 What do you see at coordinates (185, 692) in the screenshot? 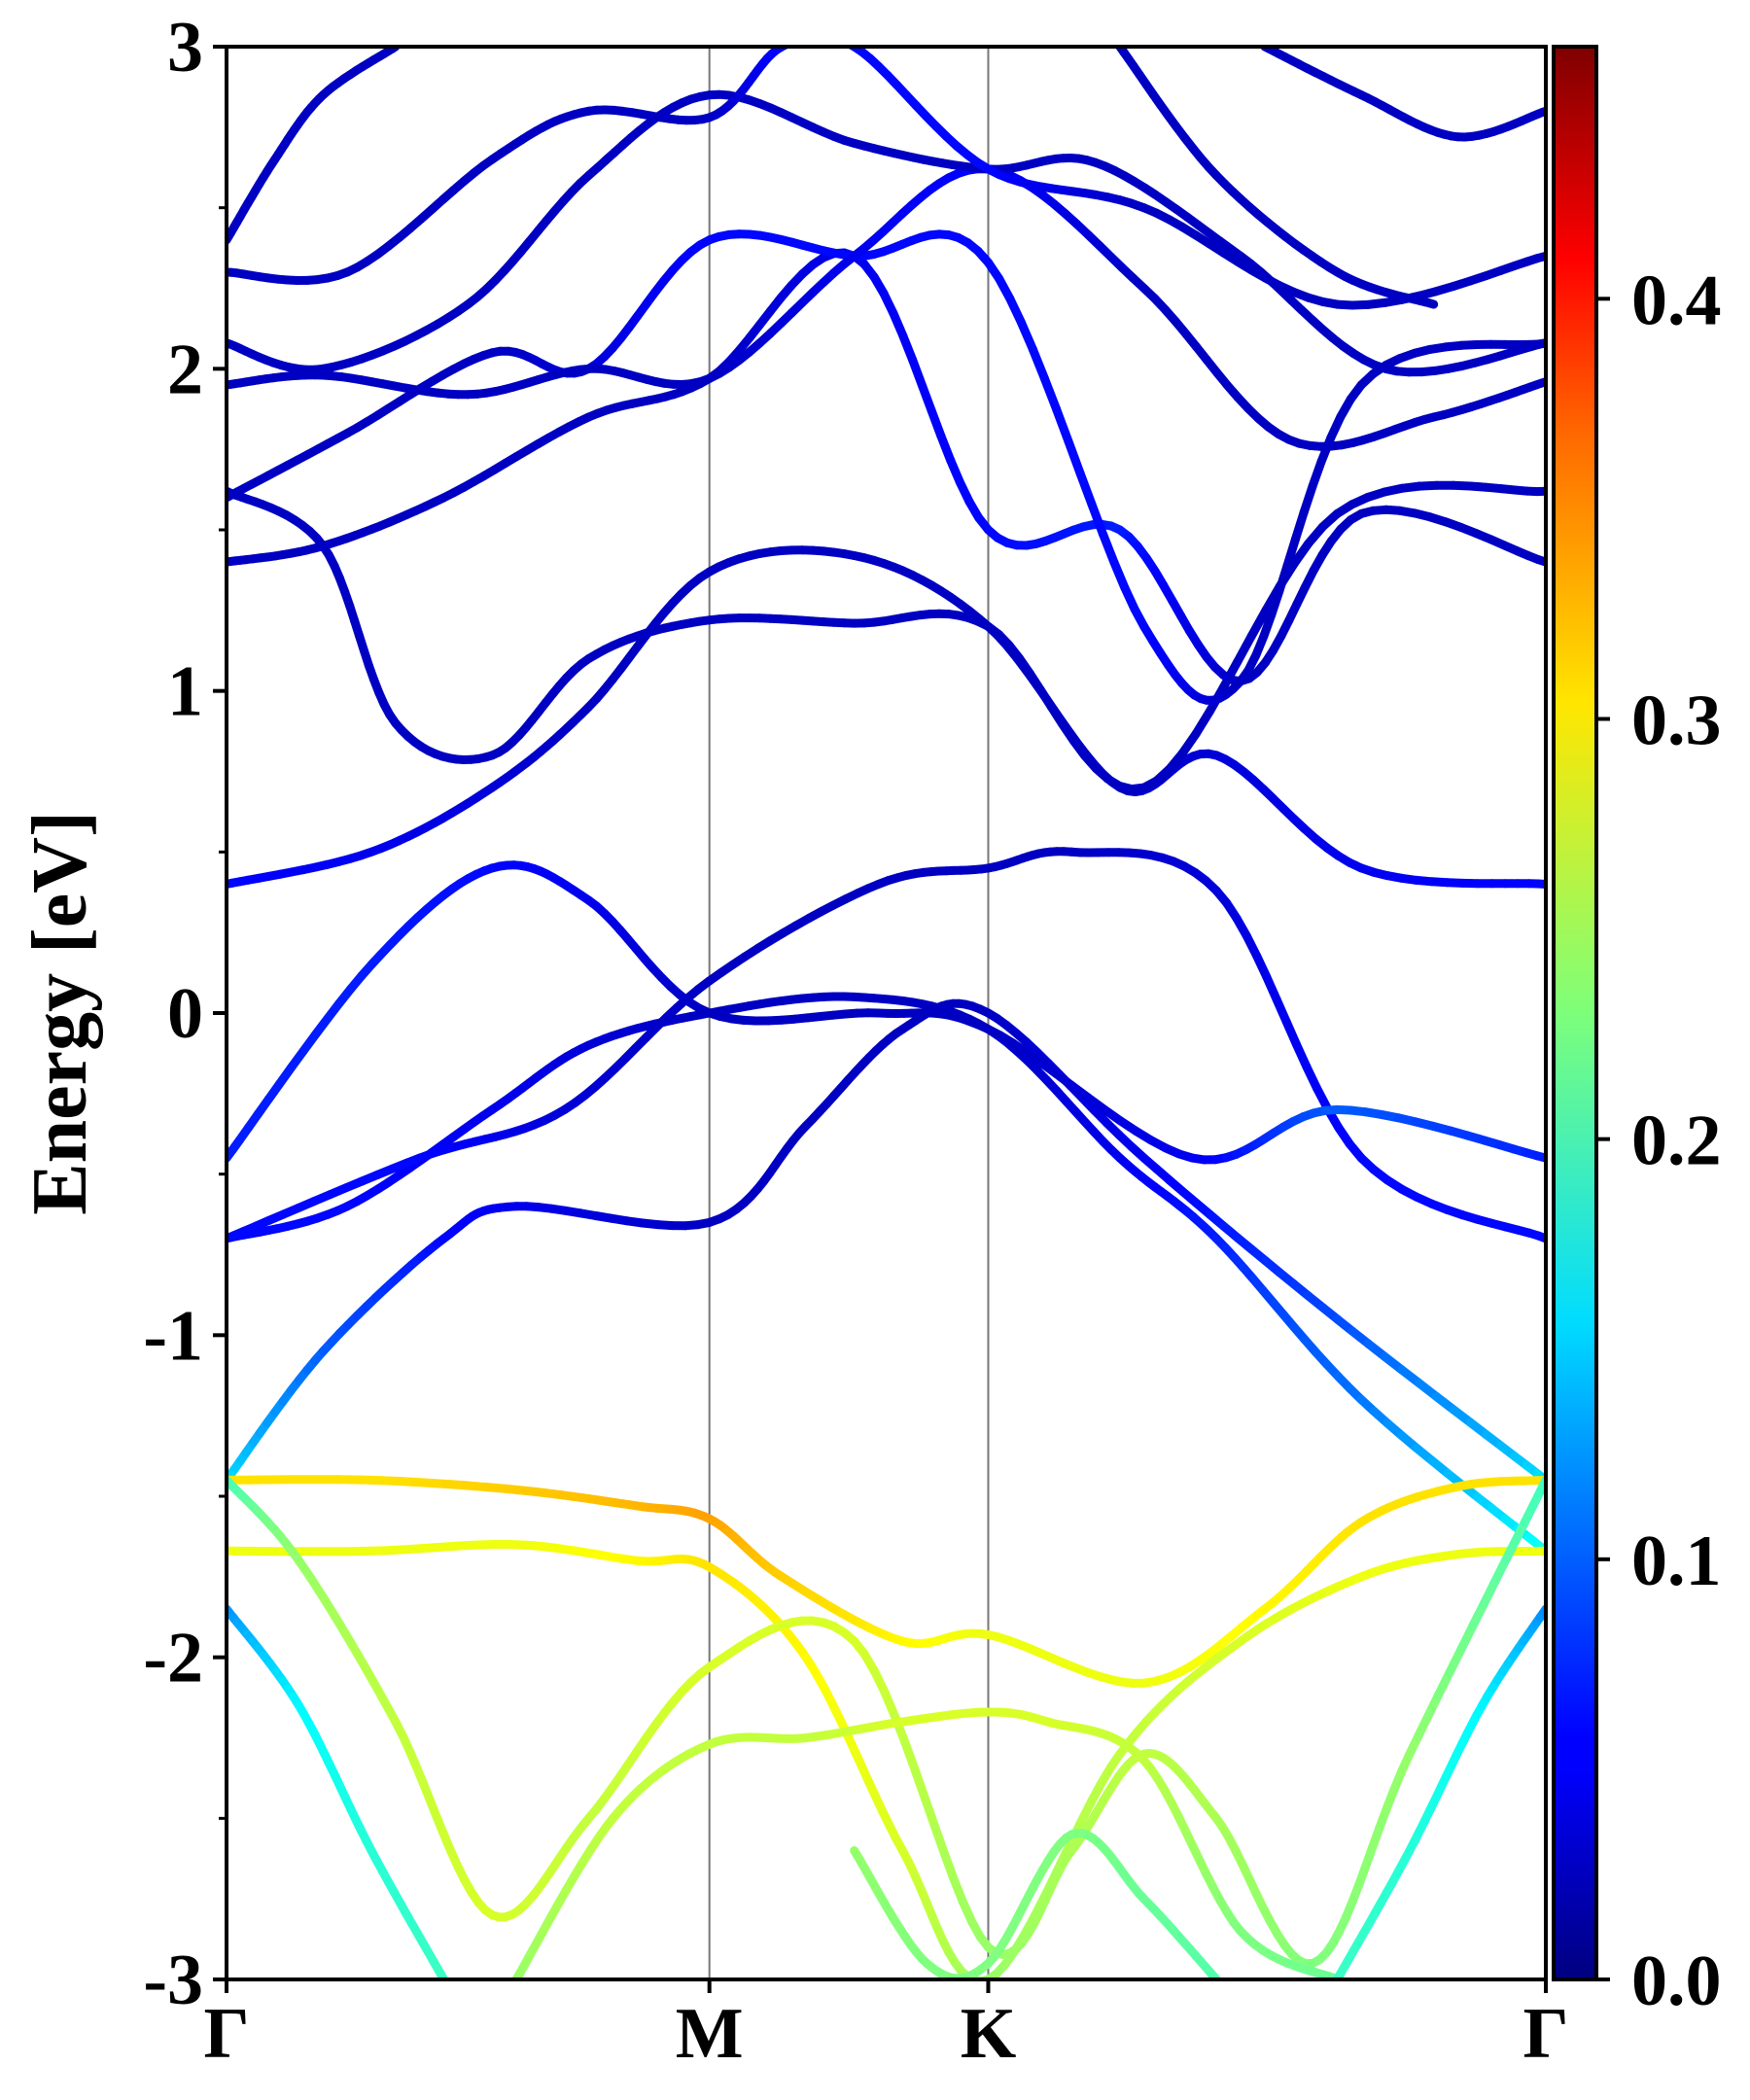
I see `y-tick-label: 1` at bounding box center [185, 692].